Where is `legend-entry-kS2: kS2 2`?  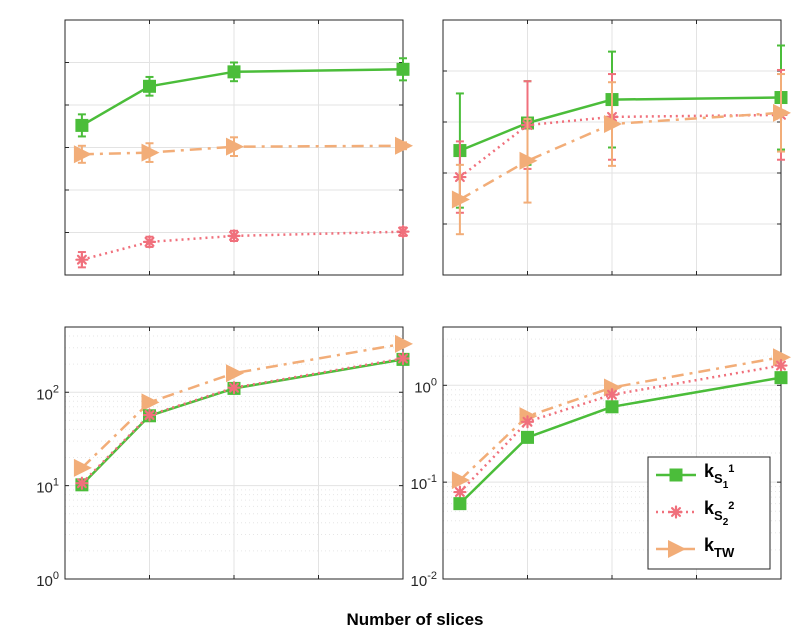
legend-entry-kS2: kS2 2 is located at coordinates (695, 513).